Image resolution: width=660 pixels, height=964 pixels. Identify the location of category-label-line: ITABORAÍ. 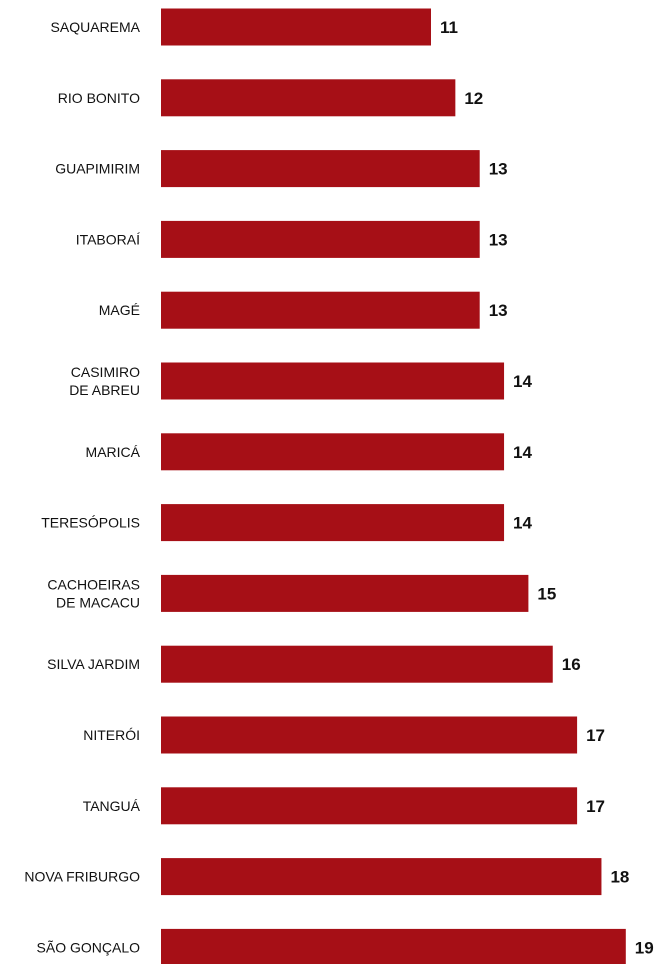
(108, 239).